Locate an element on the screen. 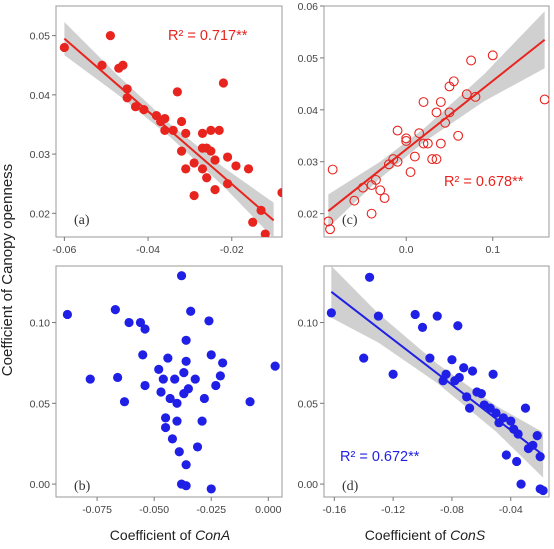 This screenshot has width=554, height=549. x-axis-label-right: Coefficient of ConS is located at coordinates (425, 535).